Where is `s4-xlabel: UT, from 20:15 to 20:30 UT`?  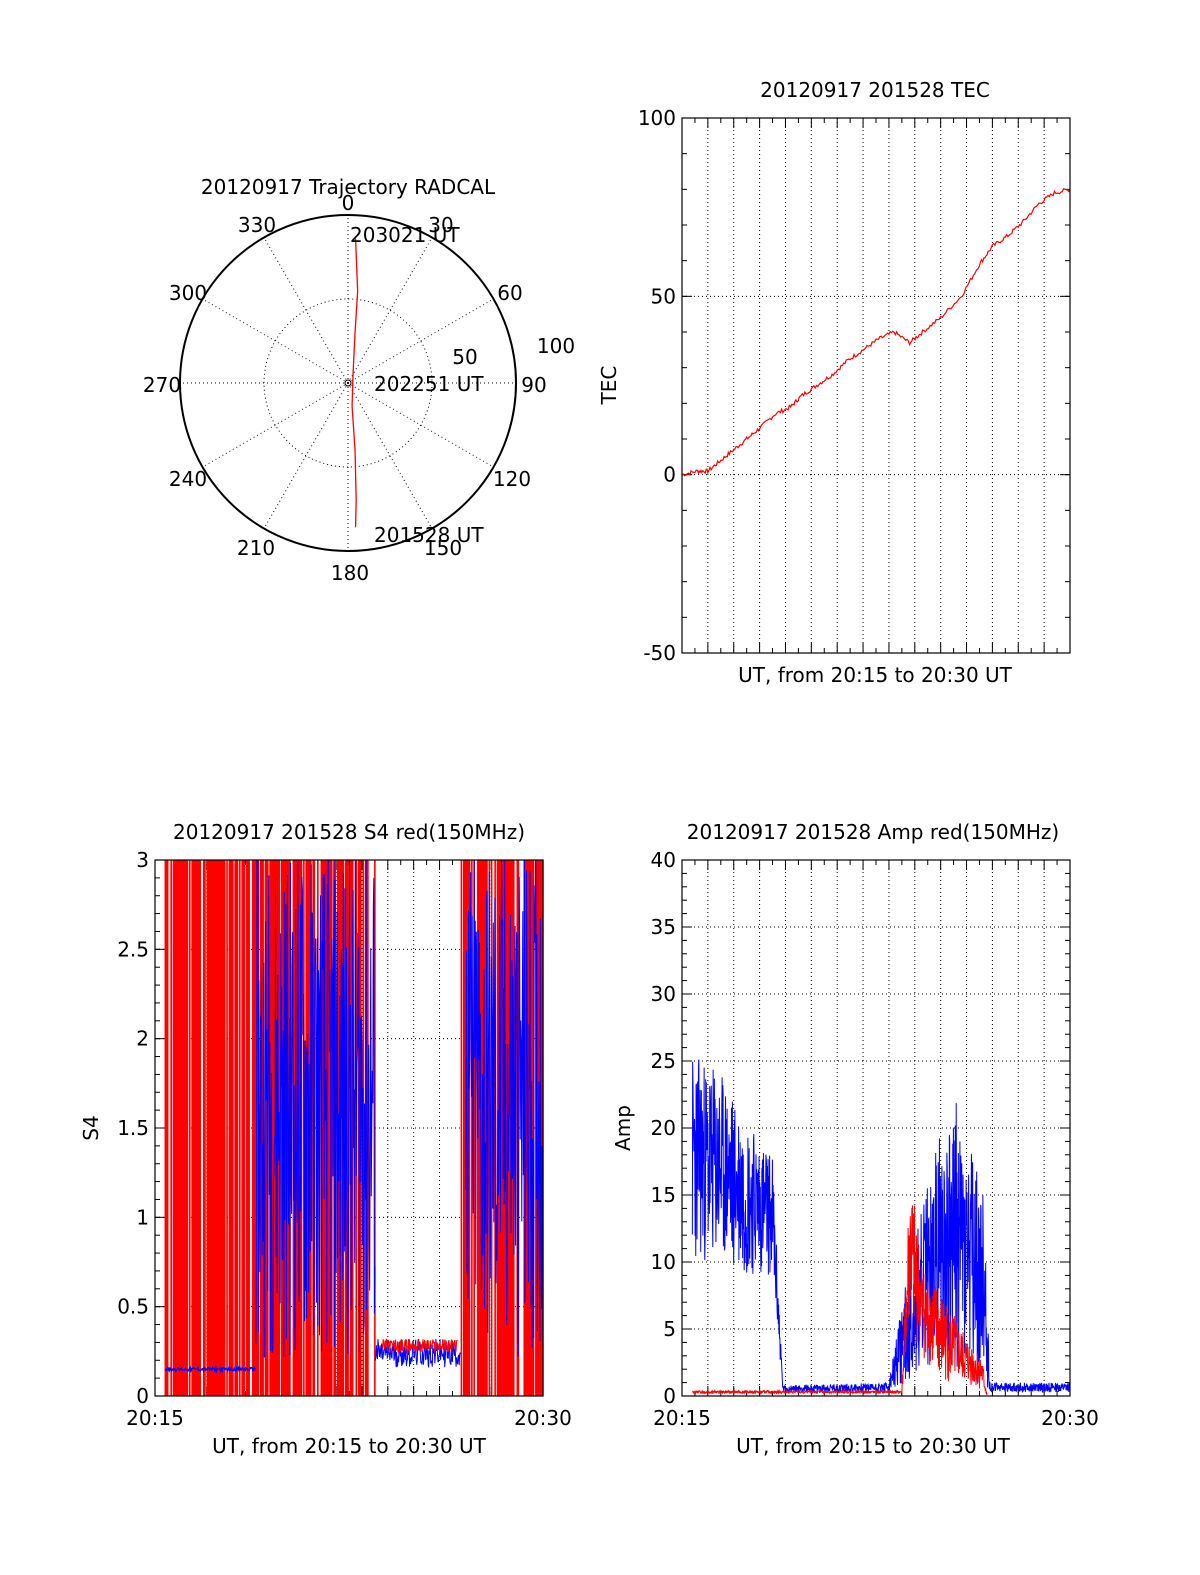
s4-xlabel: UT, from 20:15 to 20:30 UT is located at coordinates (349, 1446).